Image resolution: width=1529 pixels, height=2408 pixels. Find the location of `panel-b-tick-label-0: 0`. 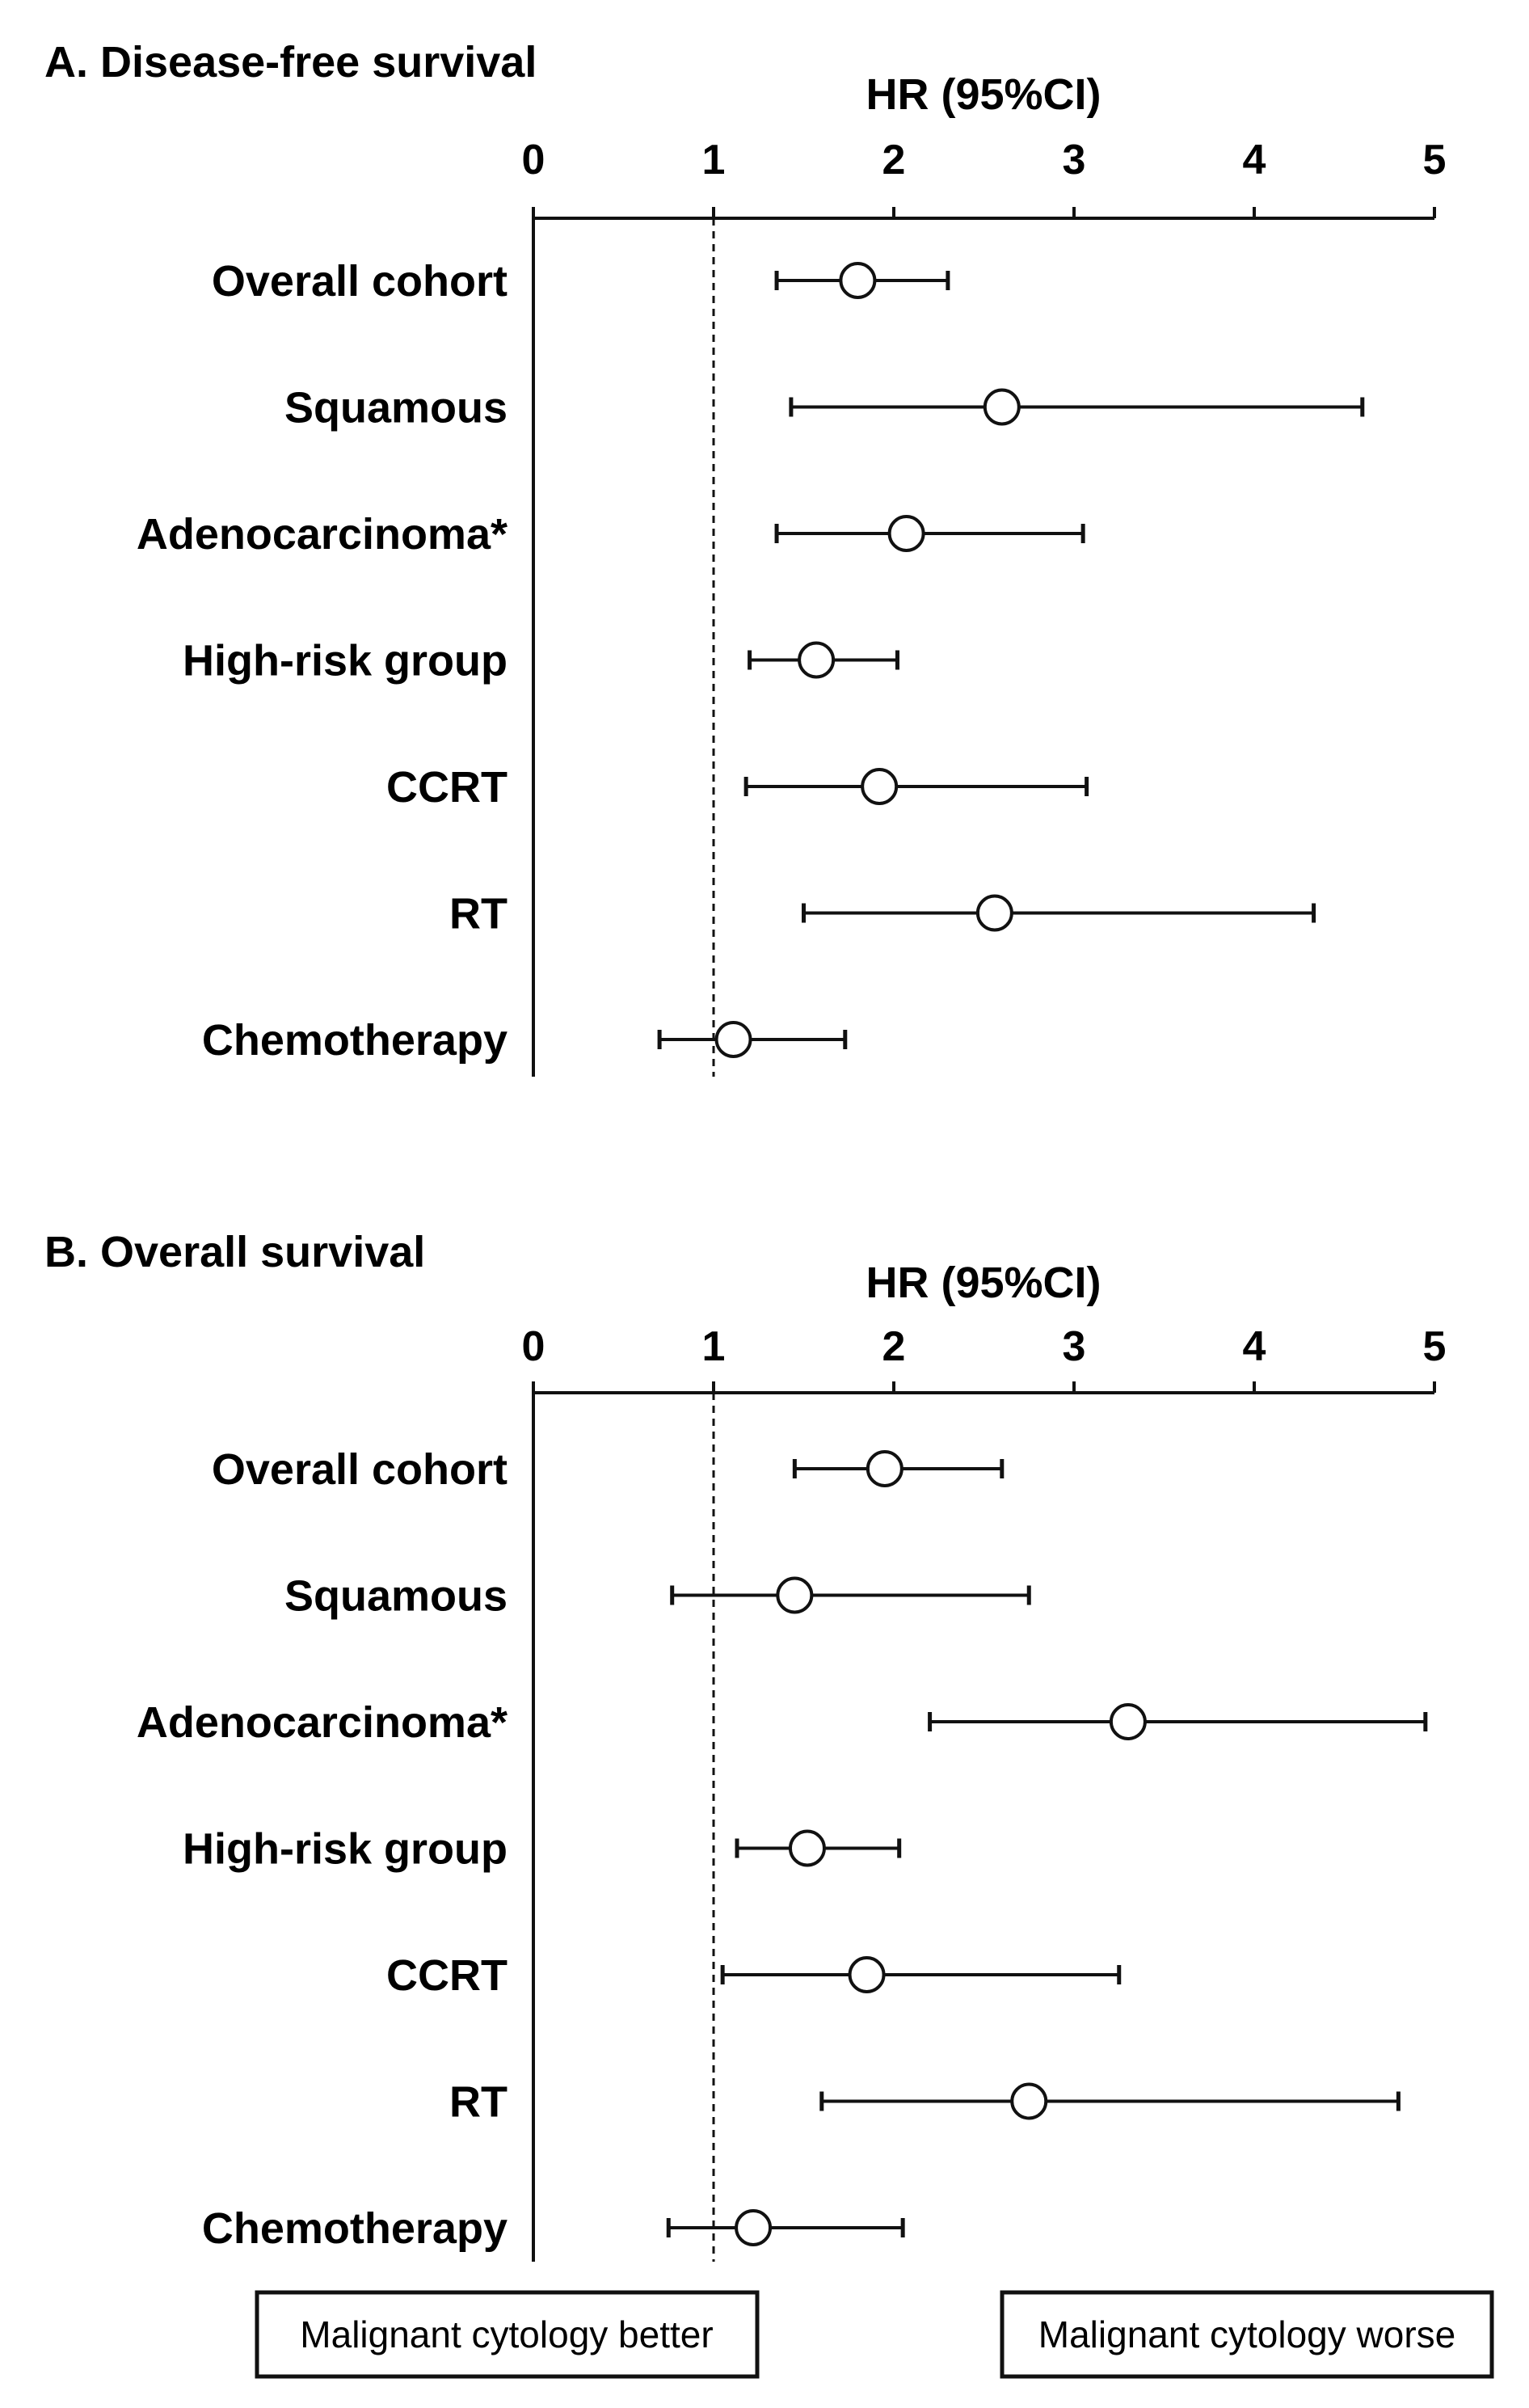

panel-b-tick-label-0: 0 is located at coordinates (533, 1346).